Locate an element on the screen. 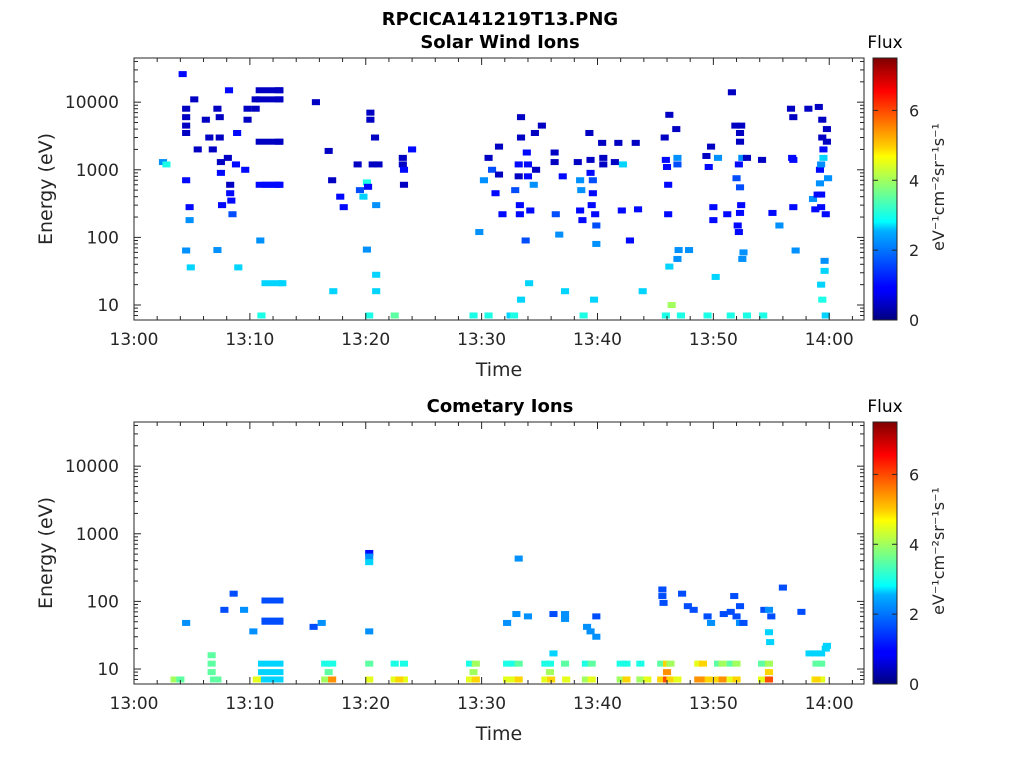  panel-title: Cometary Ions is located at coordinates (500, 406).